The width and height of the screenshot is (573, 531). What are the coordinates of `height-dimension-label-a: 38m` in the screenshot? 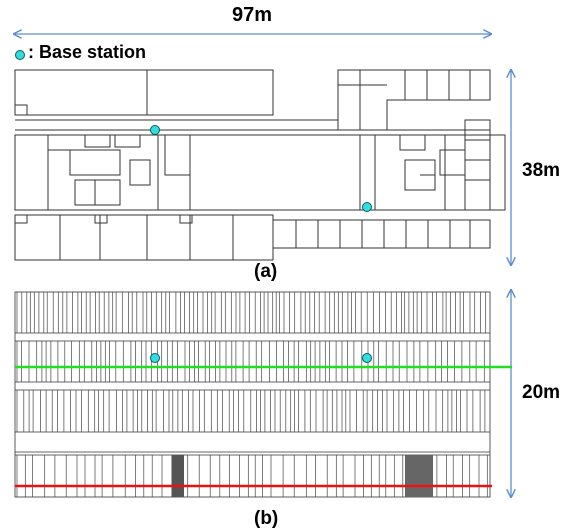 It's located at (541, 170).